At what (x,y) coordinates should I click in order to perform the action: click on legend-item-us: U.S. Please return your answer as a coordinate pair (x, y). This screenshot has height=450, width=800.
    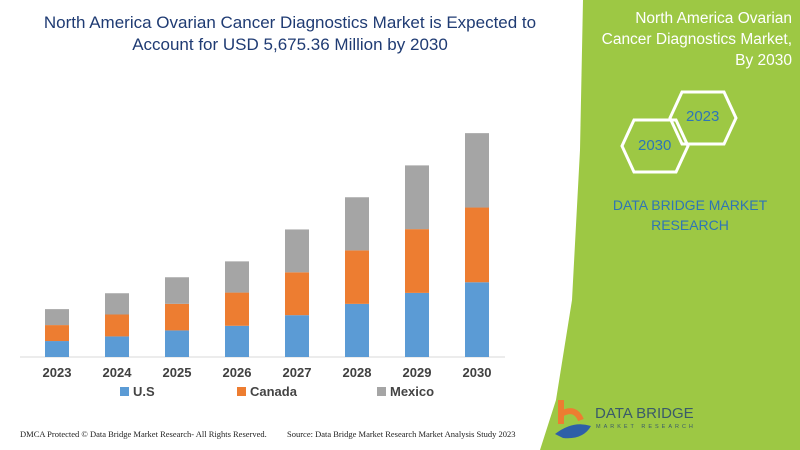
    Looking at the image, I should click on (137, 391).